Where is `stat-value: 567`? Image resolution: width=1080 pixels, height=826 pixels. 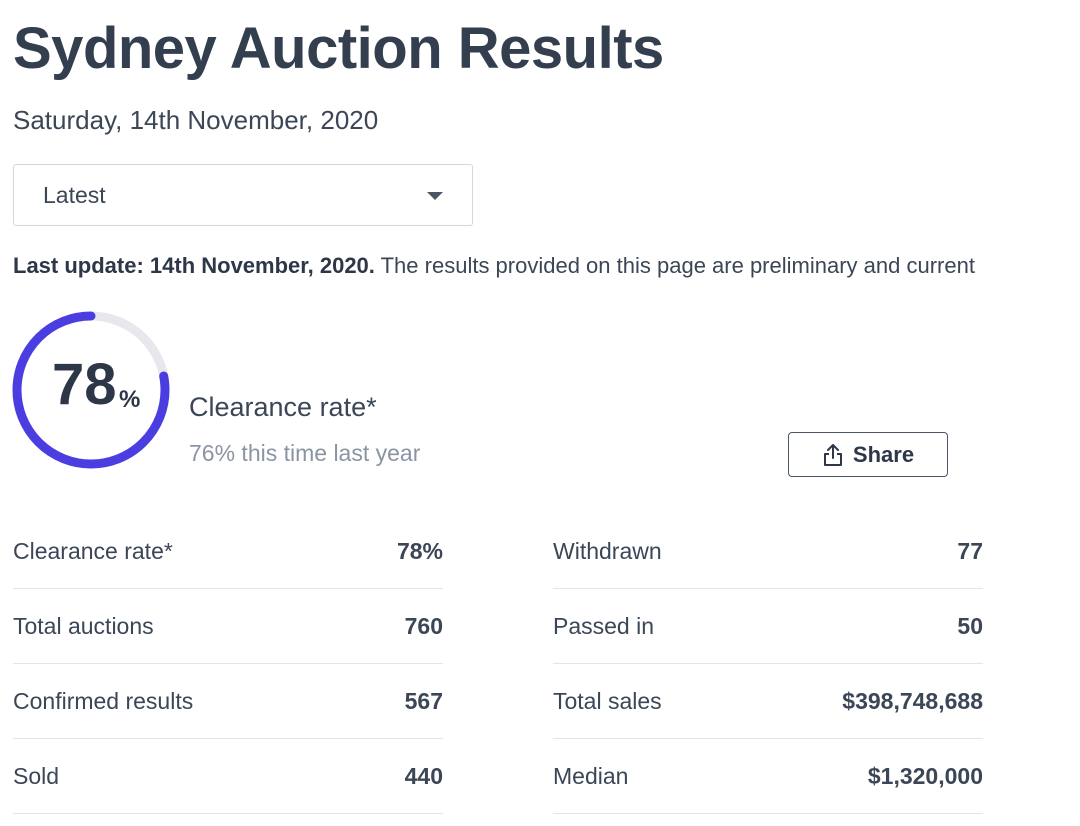 stat-value: 567 is located at coordinates (423, 700).